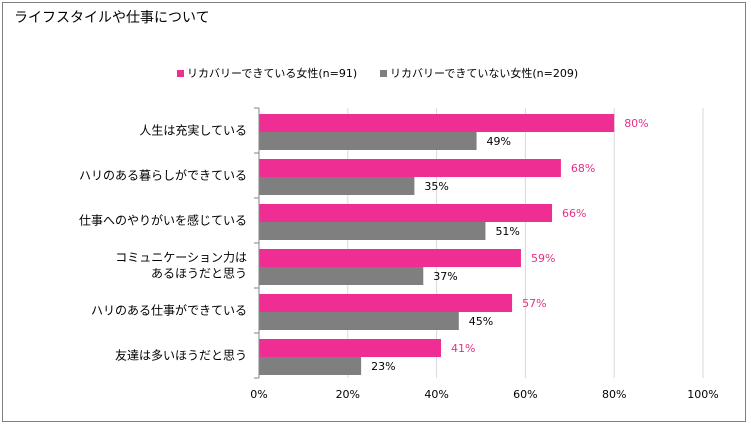  I want to click on data-label-series-a-5: 41%, so click(463, 348).